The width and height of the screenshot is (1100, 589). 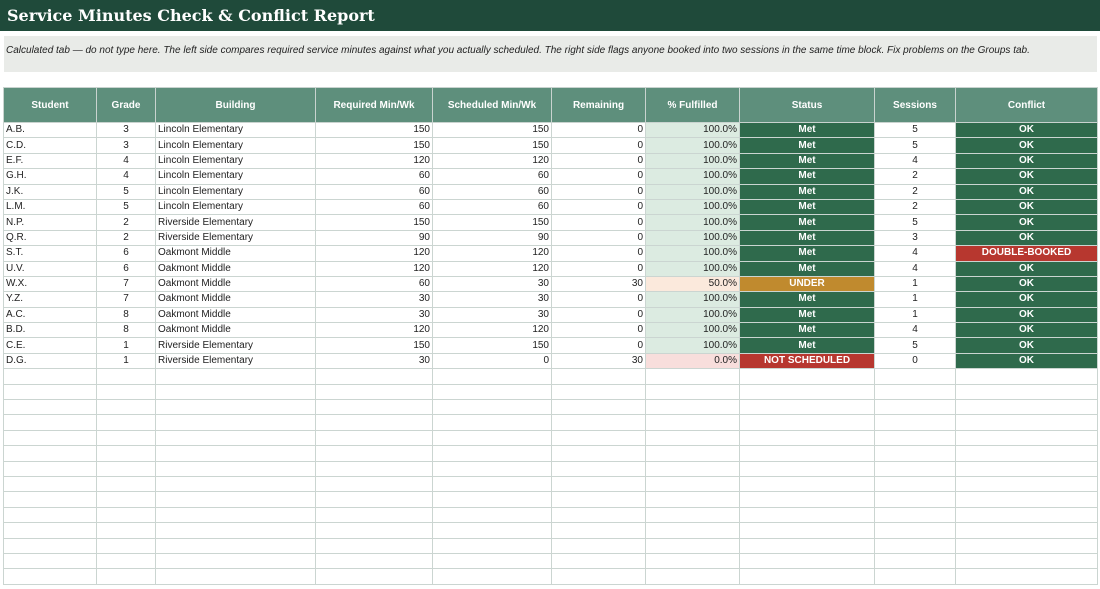 What do you see at coordinates (50, 105) in the screenshot?
I see `header-student: Student` at bounding box center [50, 105].